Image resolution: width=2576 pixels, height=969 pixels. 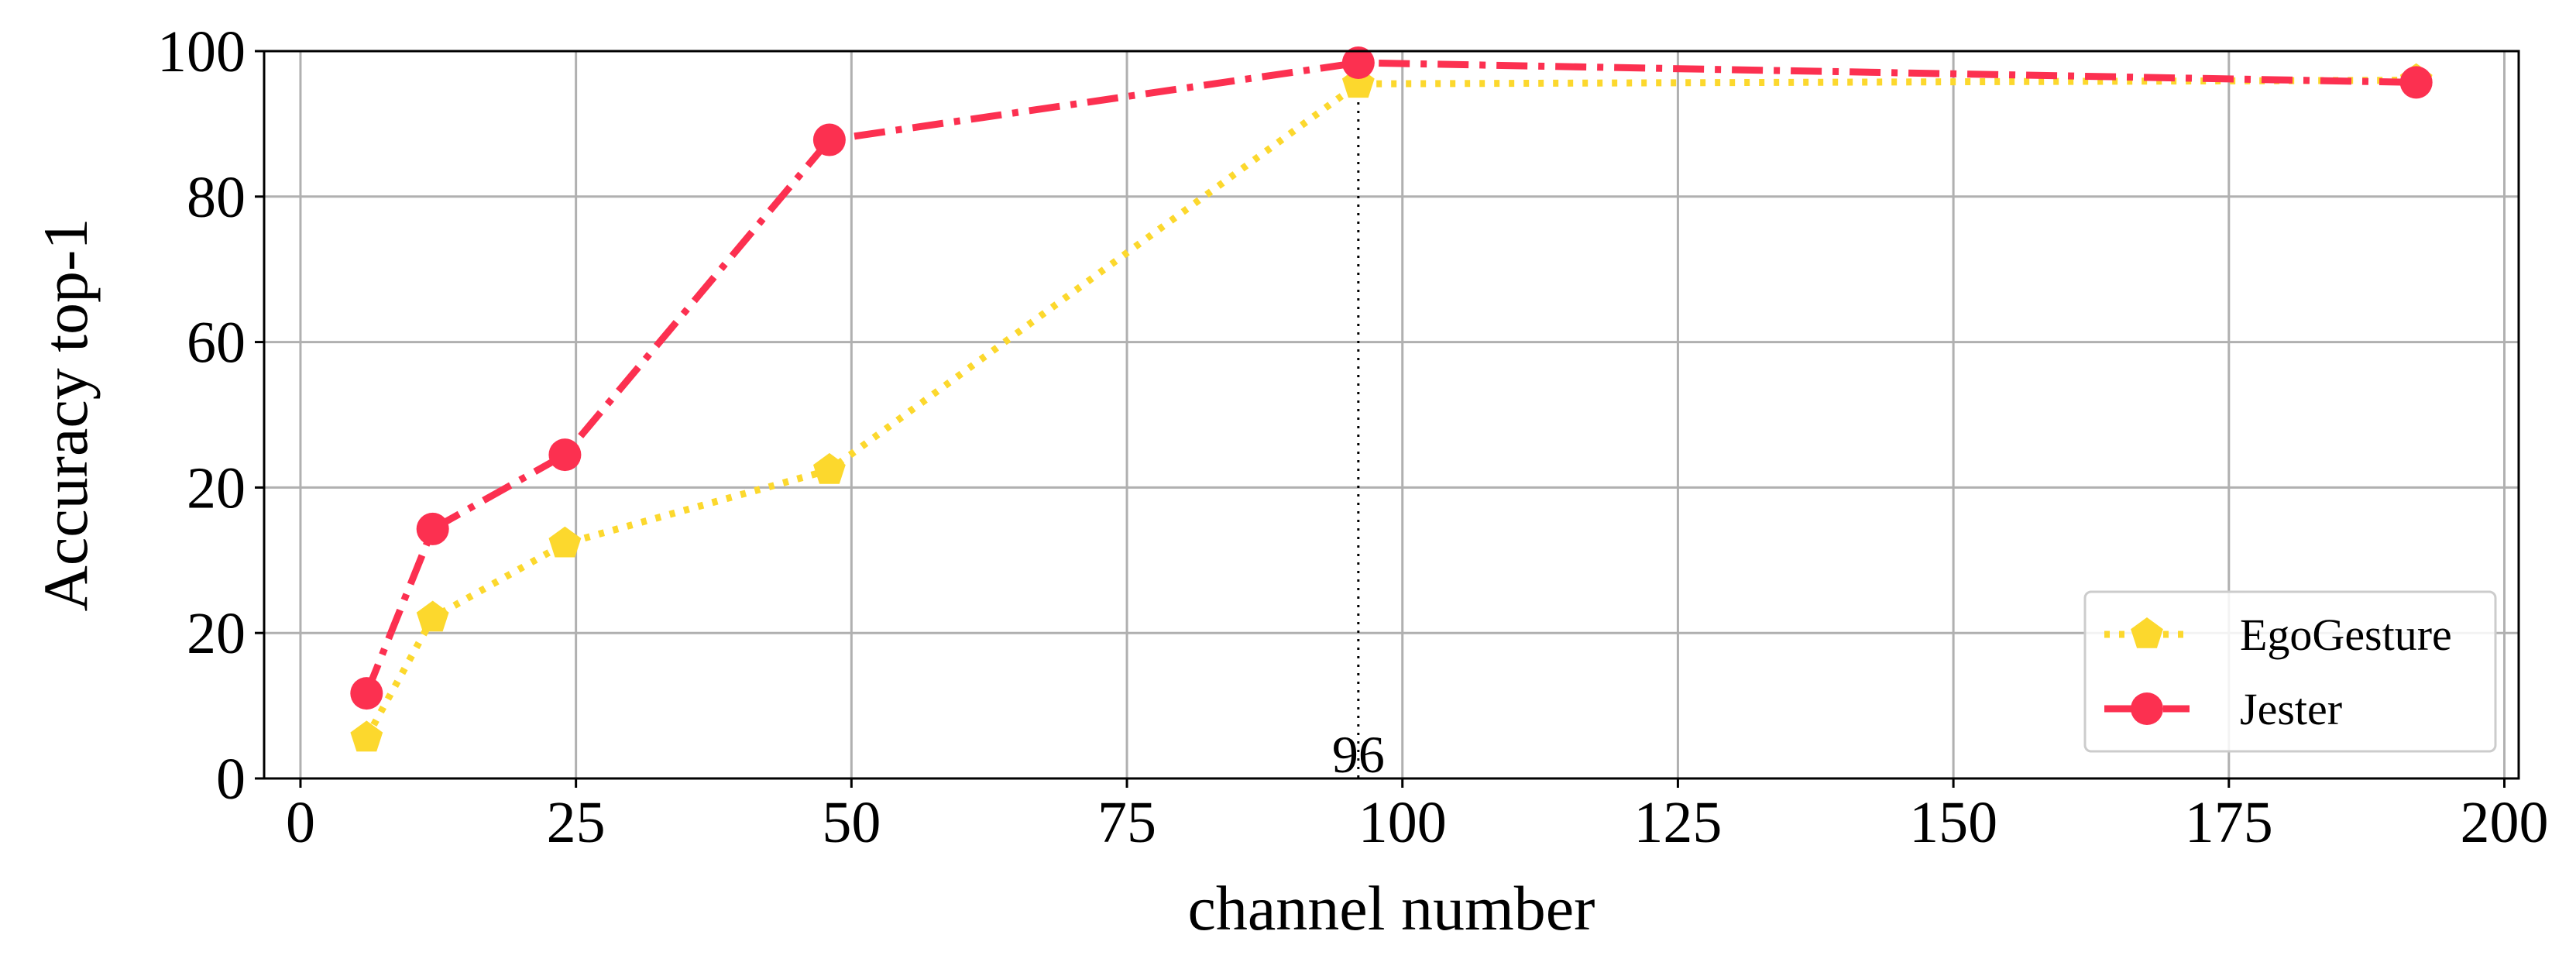 I want to click on legend-label: Jester, so click(x=2291, y=709).